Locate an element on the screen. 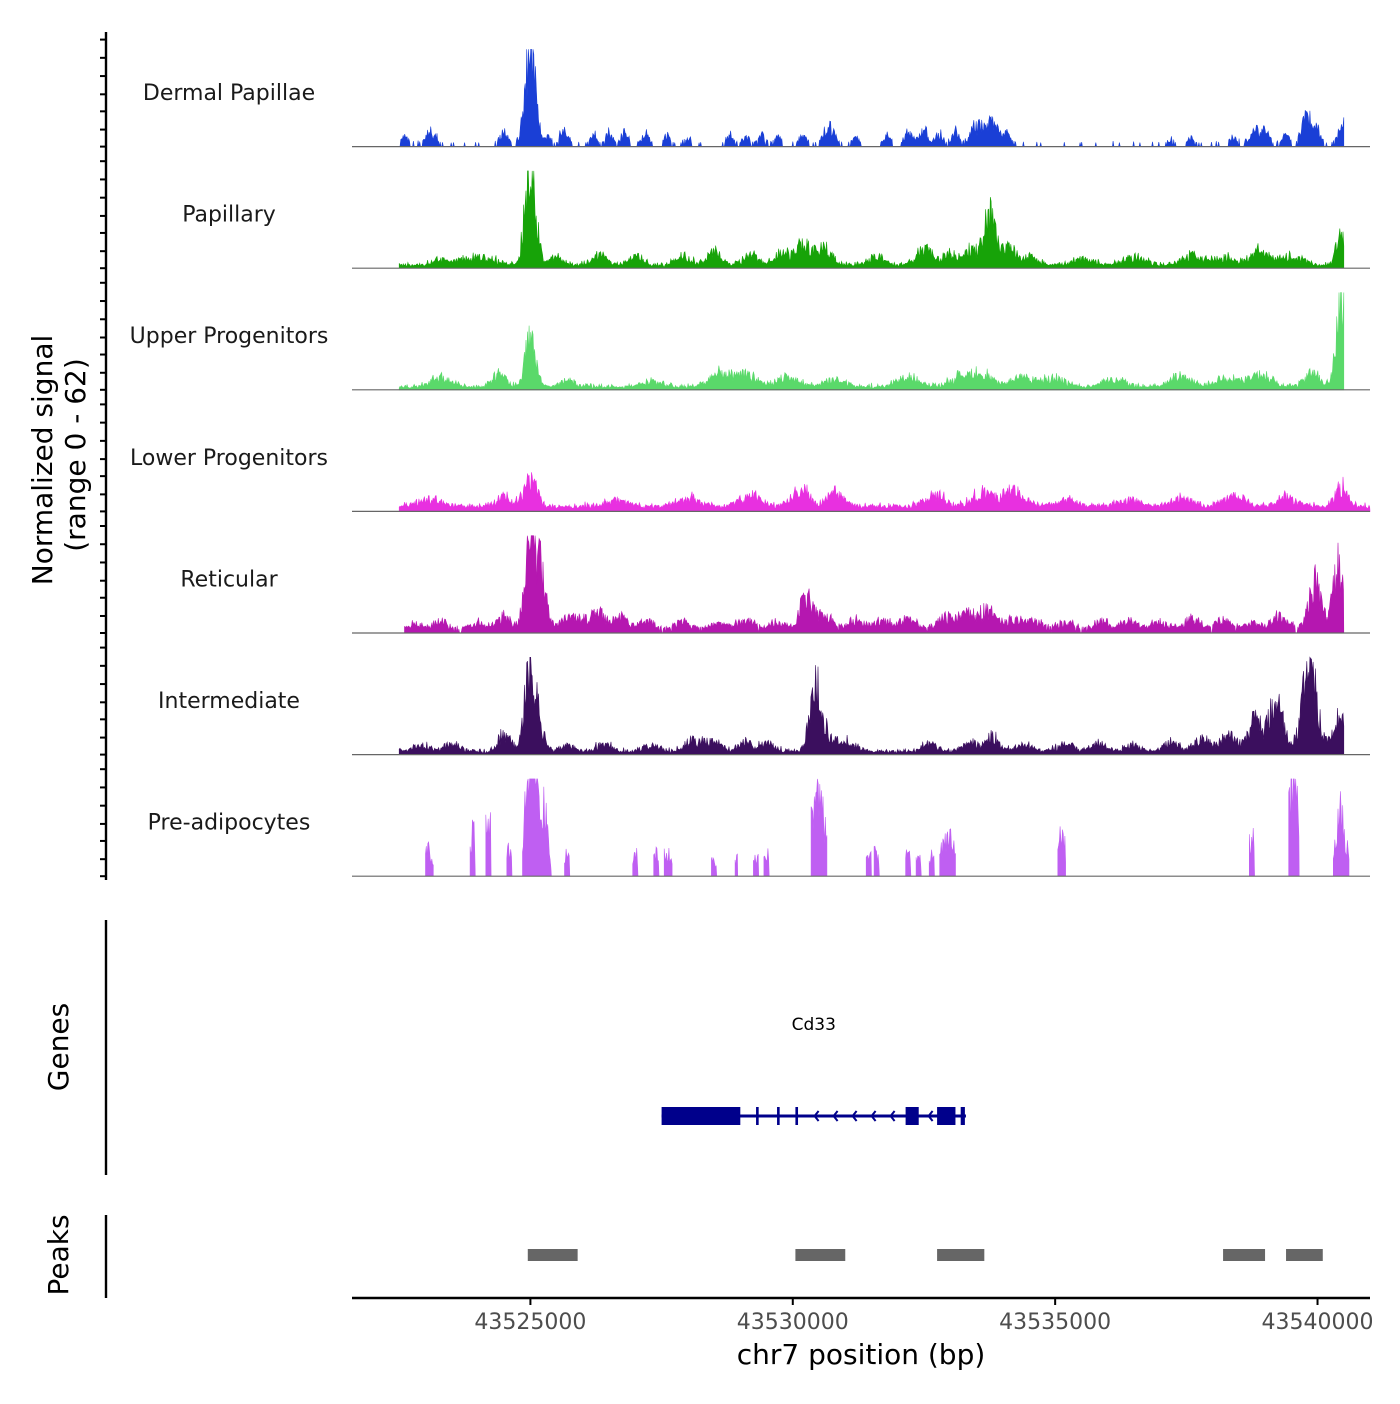 This screenshot has height=1404, width=1400. track-intermediate: Intermediate is located at coordinates (764, 706).